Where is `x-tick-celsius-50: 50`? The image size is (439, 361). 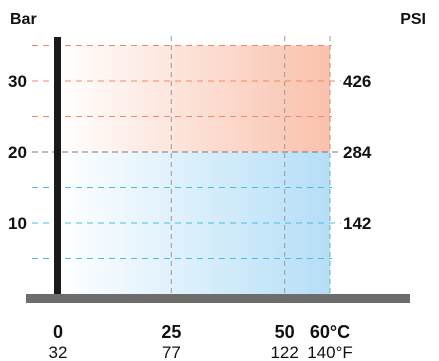
x-tick-celsius-50: 50 is located at coordinates (285, 332).